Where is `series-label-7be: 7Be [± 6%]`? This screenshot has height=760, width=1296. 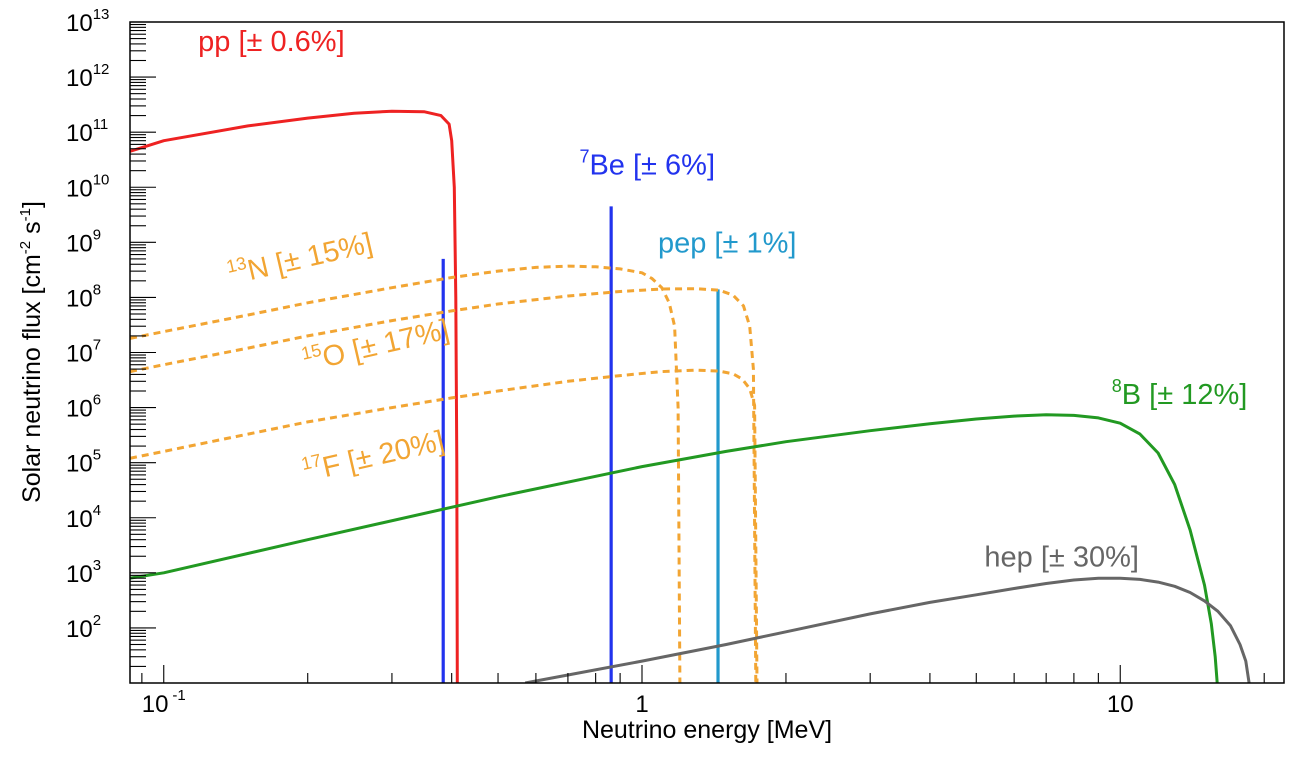 series-label-7be: 7Be [± 6%] is located at coordinates (647, 164).